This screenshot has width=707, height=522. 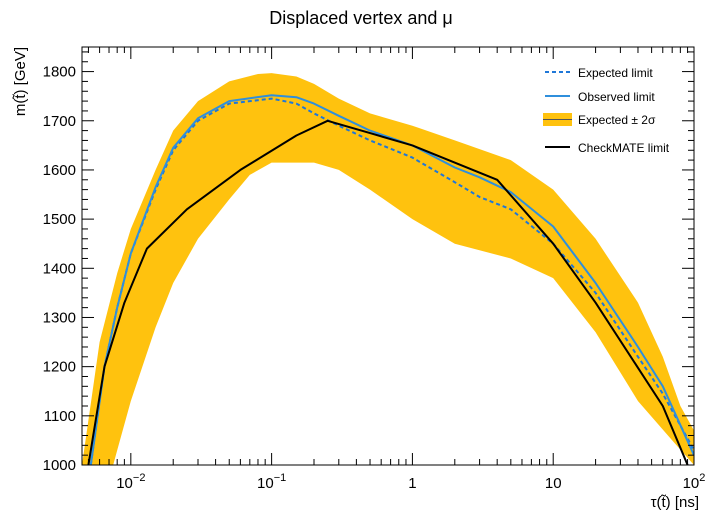 I want to click on chart-title: Displaced vertex and μ, so click(x=360, y=18).